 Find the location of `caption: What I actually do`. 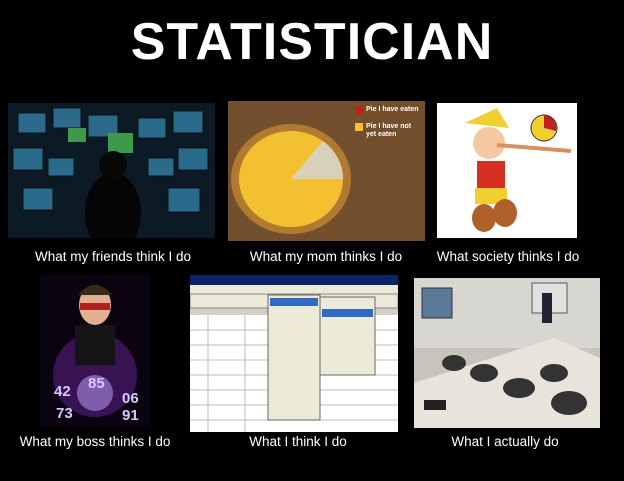

caption: What I actually do is located at coordinates (505, 441).